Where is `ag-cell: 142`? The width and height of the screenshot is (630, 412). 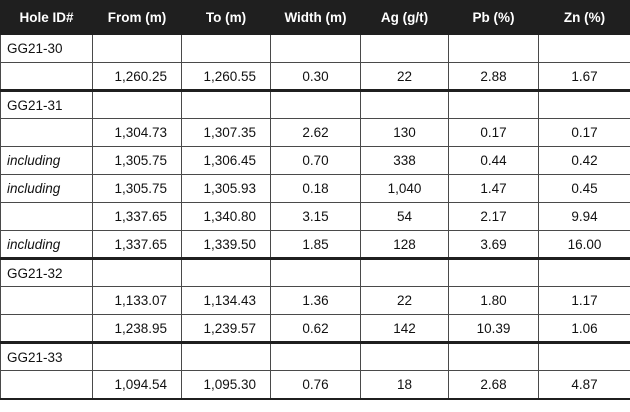 ag-cell: 142 is located at coordinates (404, 328).